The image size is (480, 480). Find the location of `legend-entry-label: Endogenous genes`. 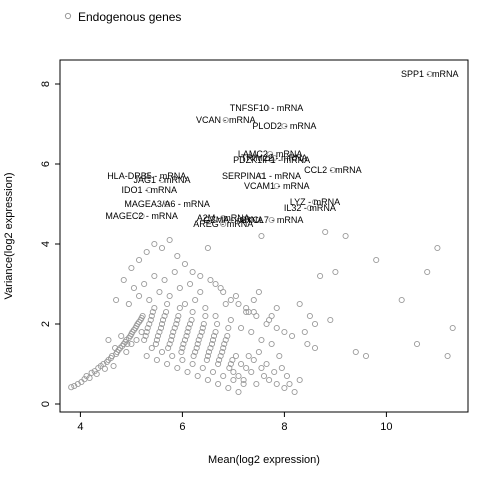

legend-entry-label: Endogenous genes is located at coordinates (129, 17).